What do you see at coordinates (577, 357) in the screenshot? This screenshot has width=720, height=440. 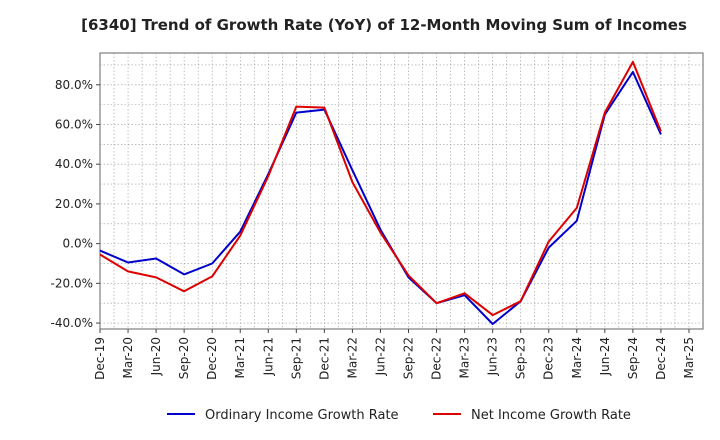 I see `x-tick-label: Mar-24` at bounding box center [577, 357].